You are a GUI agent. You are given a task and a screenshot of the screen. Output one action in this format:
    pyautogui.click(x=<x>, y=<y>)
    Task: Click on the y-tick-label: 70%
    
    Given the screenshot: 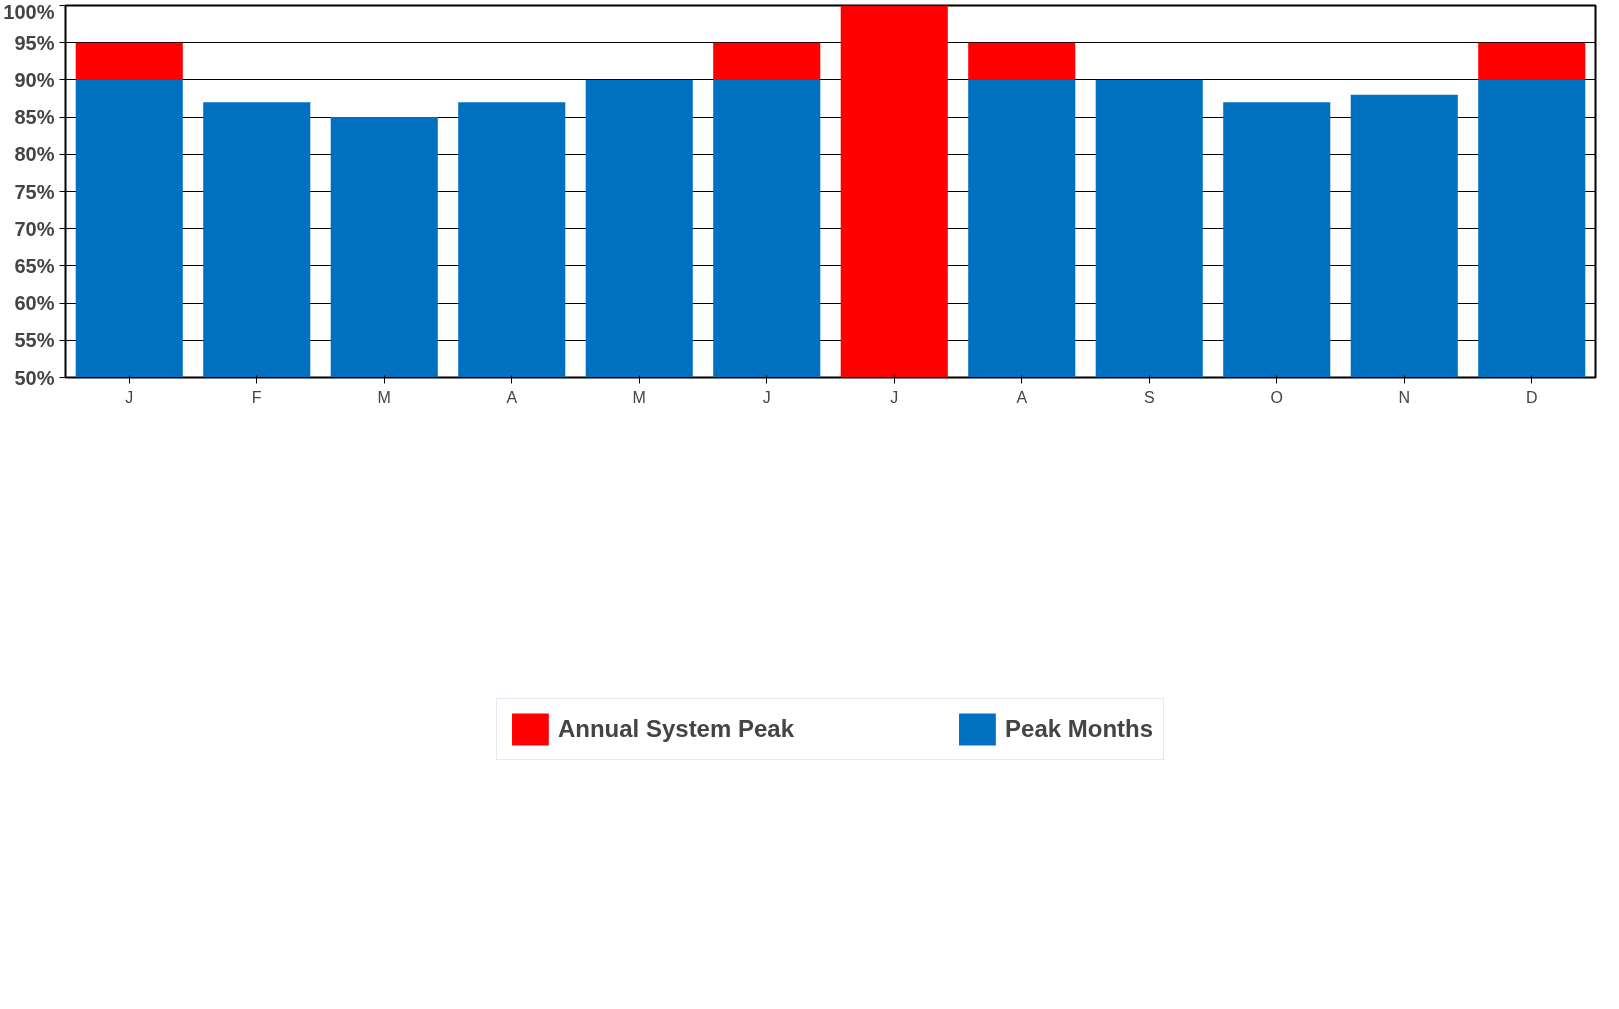 What is the action you would take?
    pyautogui.click(x=34, y=228)
    